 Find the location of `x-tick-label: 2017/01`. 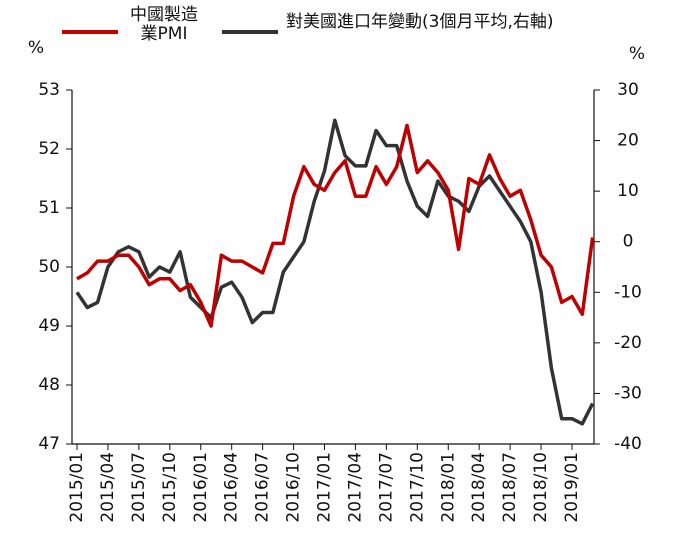

x-tick-label: 2017/01 is located at coordinates (325, 487).